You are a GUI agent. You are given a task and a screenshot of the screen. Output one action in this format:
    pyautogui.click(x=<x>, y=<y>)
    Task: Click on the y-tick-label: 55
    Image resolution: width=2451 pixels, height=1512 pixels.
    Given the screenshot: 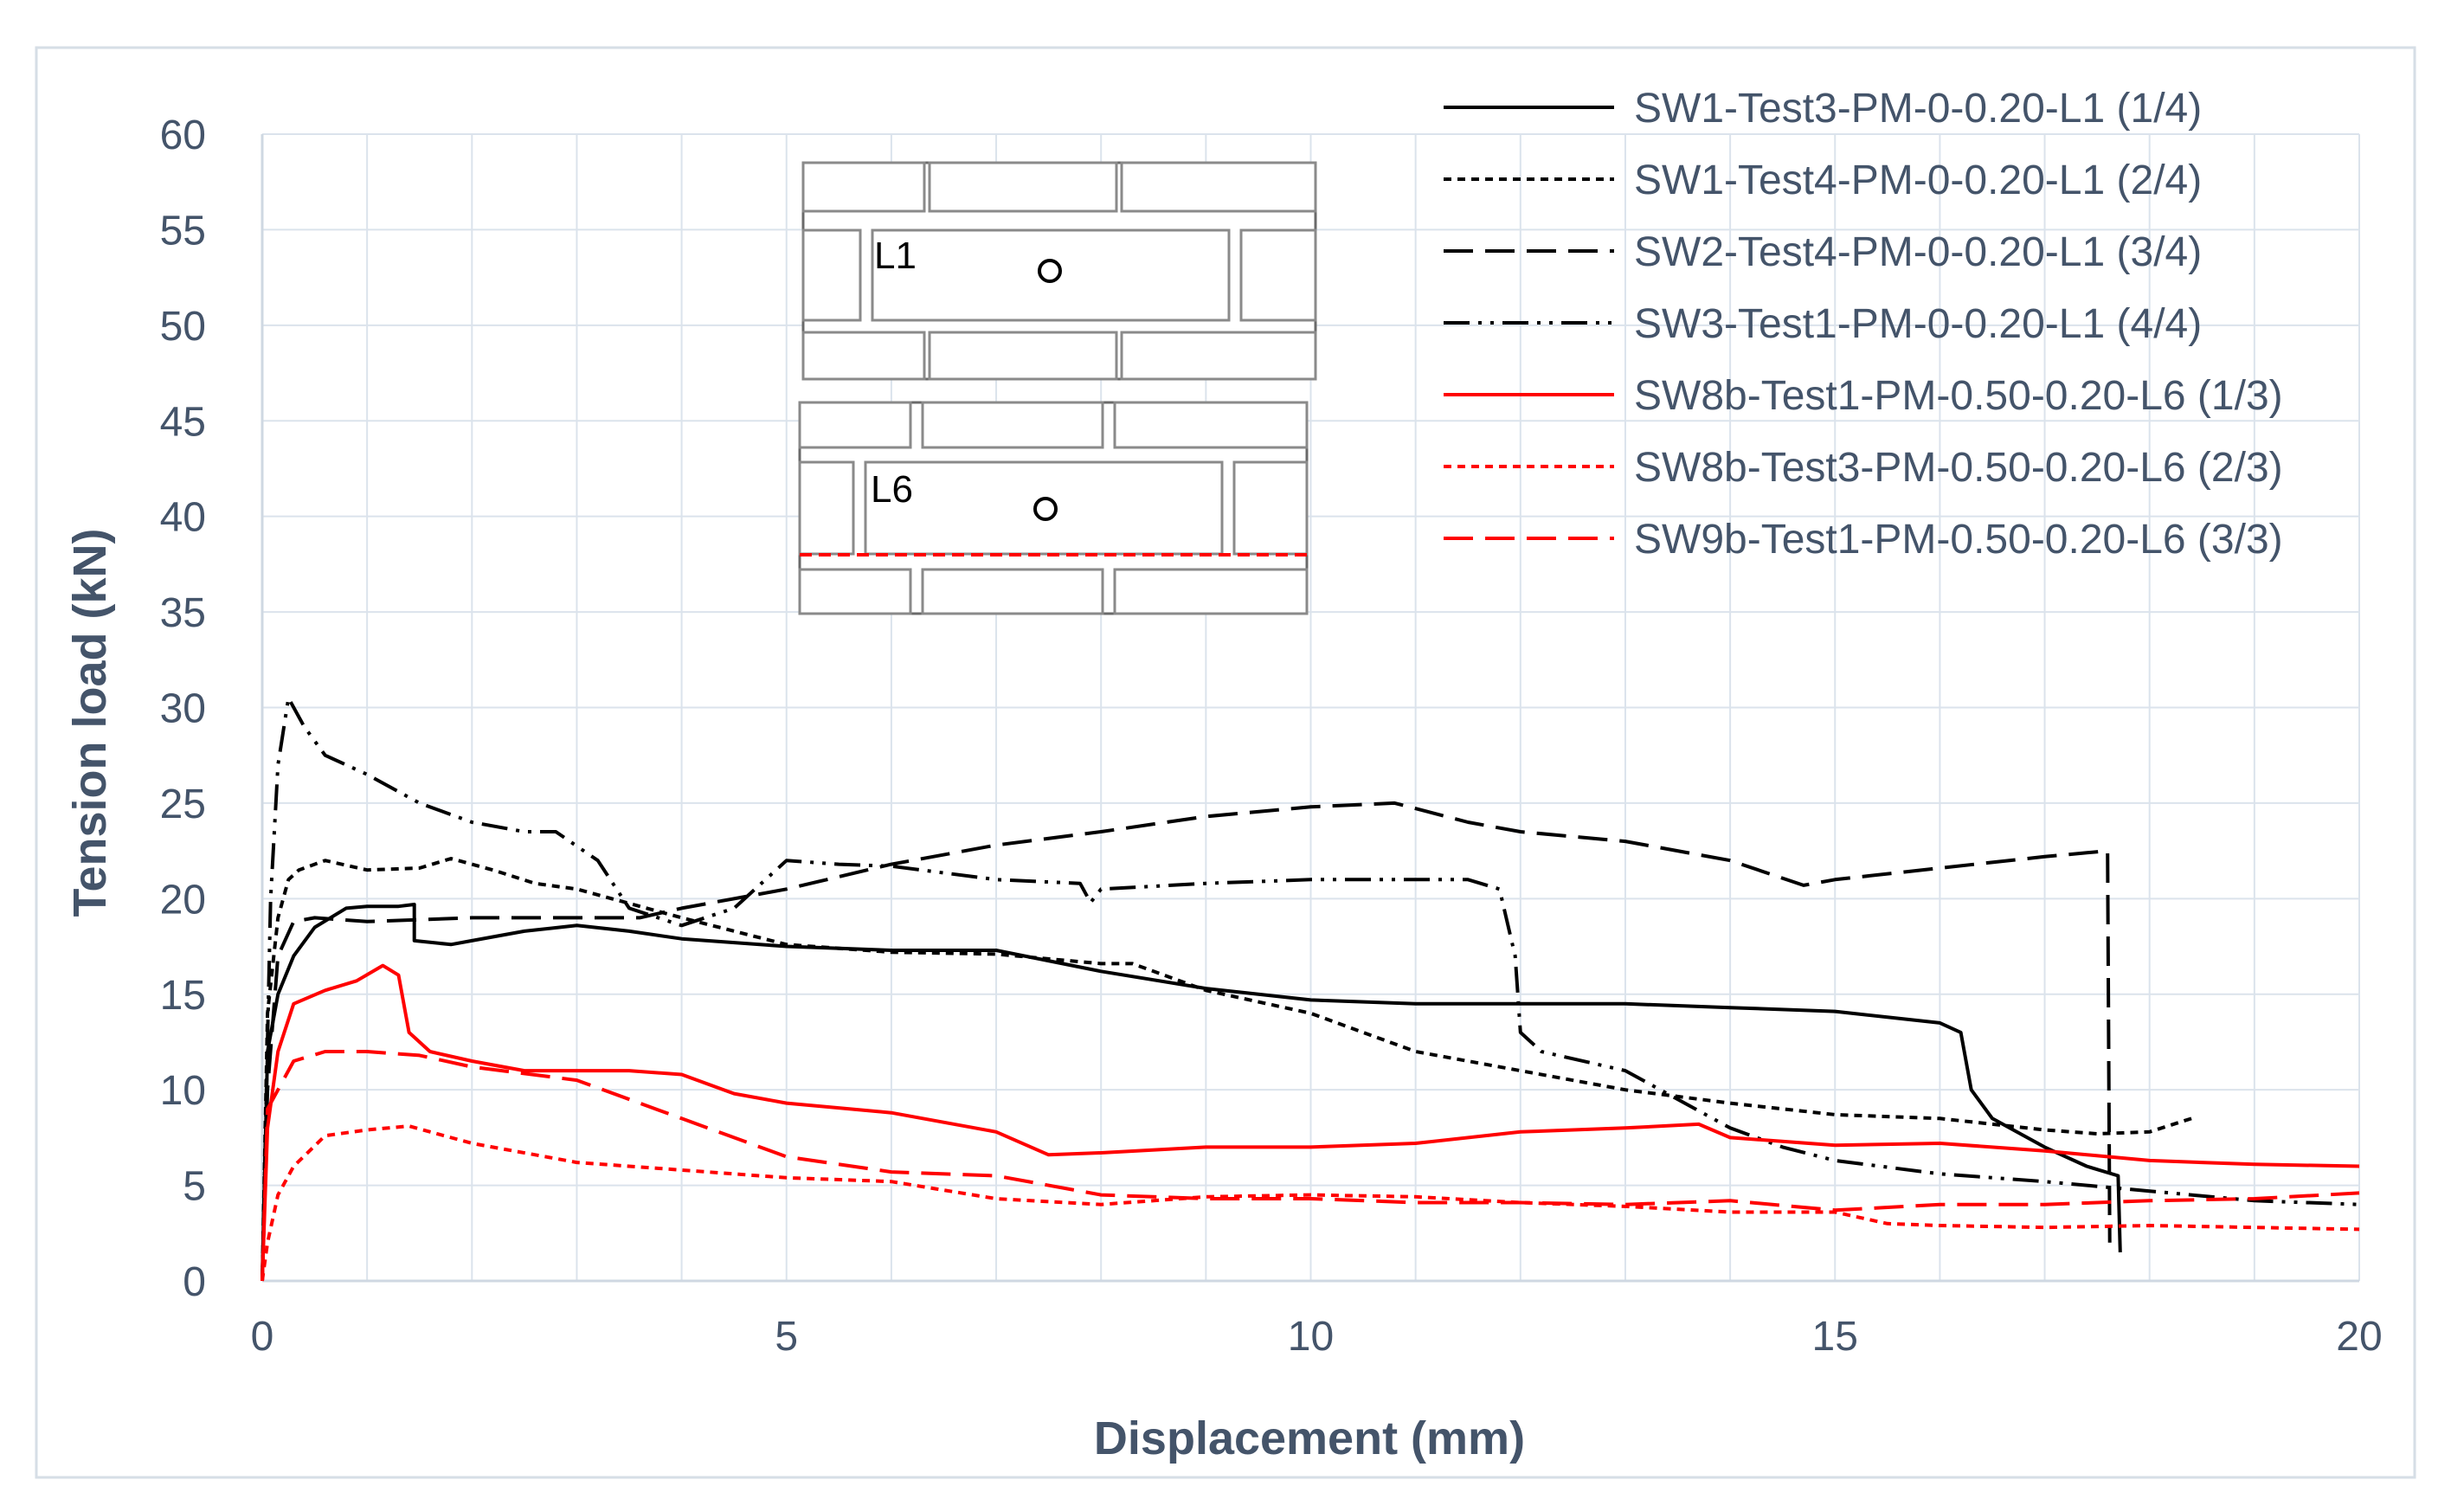 What is the action you would take?
    pyautogui.click(x=183, y=231)
    